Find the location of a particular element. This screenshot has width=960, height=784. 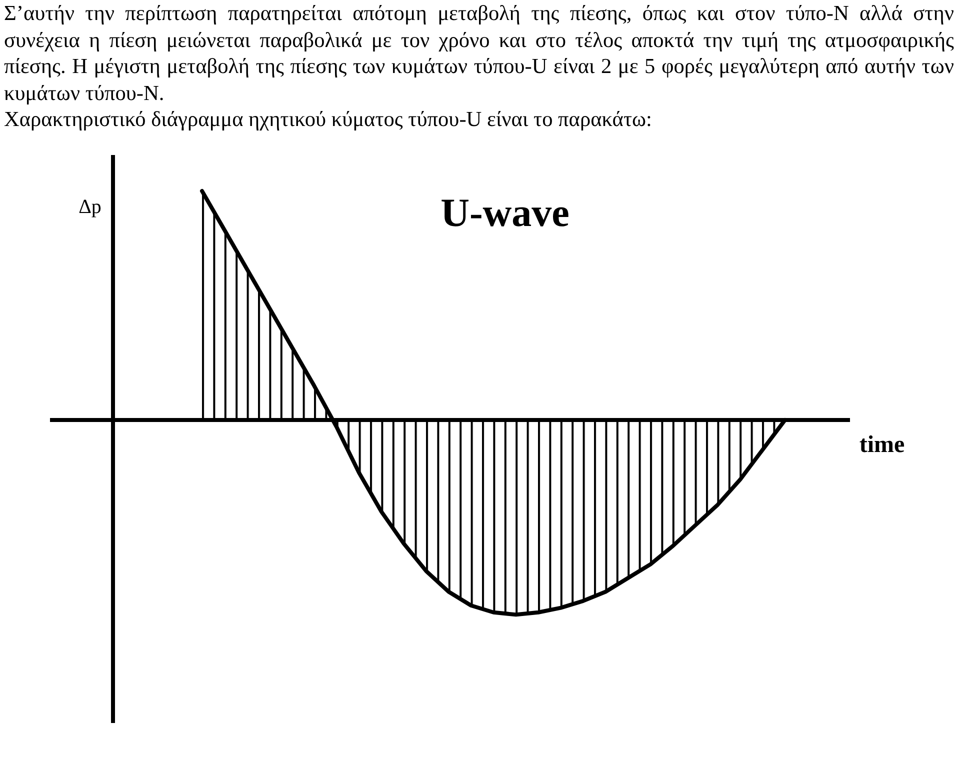

text: Χαρακτηριστικό διάγραμμα ηχητικού κύματος τύπου-U είναι το παρακάτω: is located at coordinates (328, 119).